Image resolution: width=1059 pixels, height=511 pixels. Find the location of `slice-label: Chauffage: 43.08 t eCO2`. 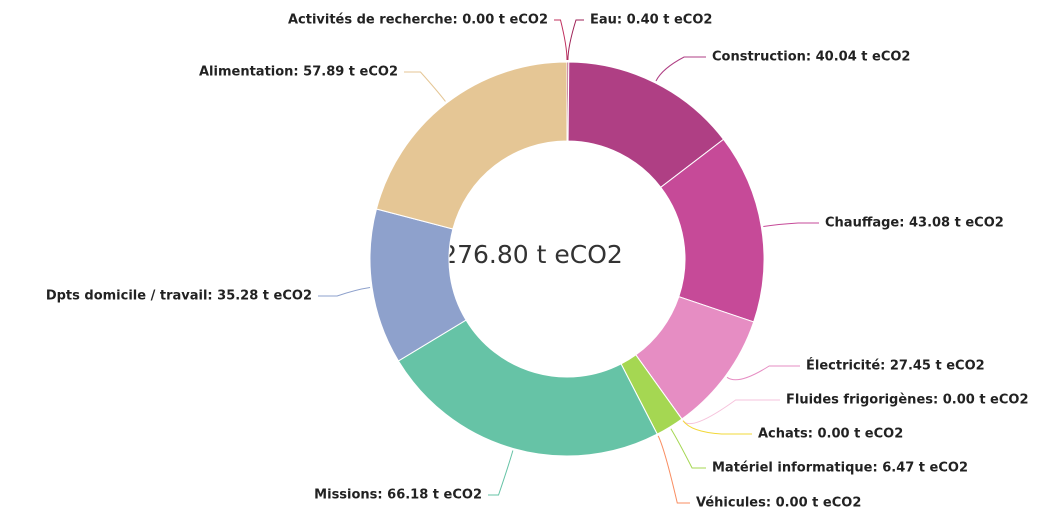

slice-label: Chauffage: 43.08 t eCO2 is located at coordinates (914, 223).